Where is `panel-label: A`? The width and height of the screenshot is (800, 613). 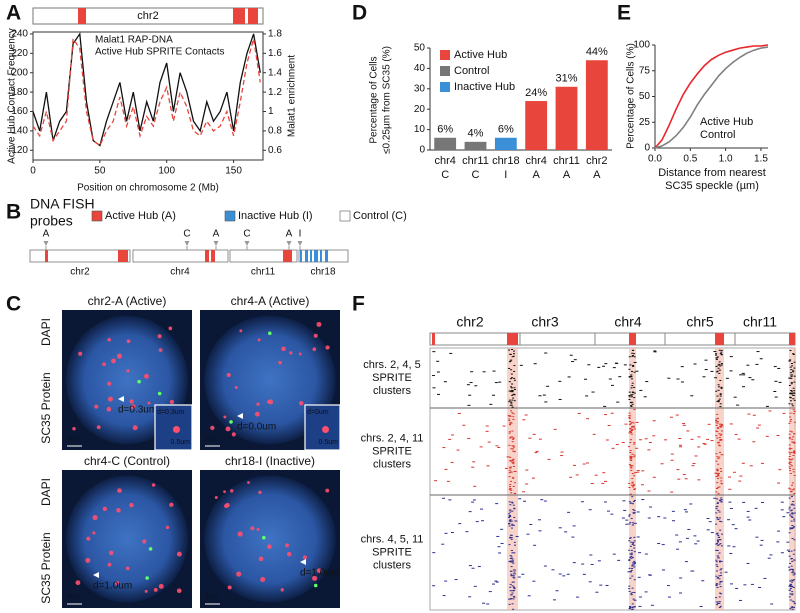
panel-label: A is located at coordinates (13, 13).